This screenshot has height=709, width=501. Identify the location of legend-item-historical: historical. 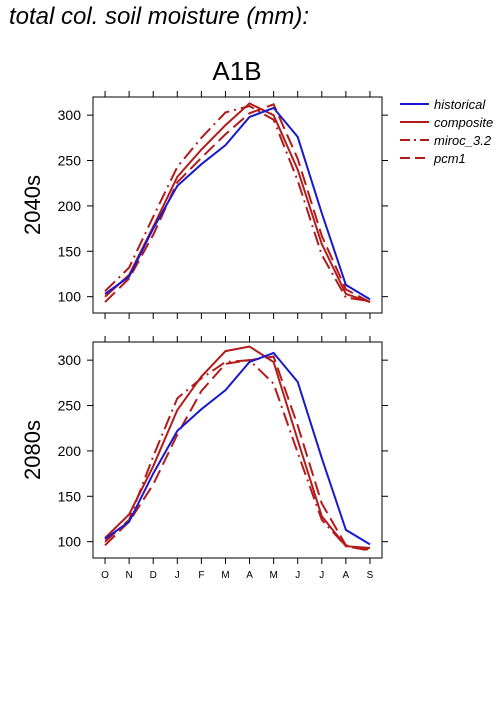
(443, 104).